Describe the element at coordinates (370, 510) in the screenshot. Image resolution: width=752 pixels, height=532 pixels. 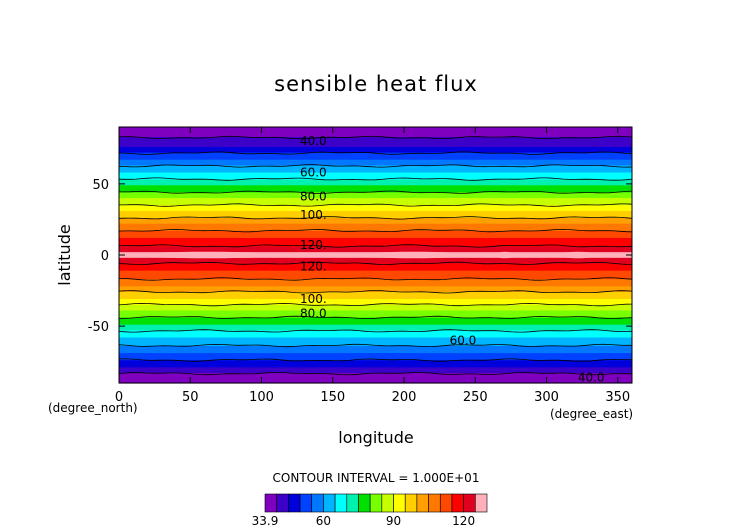
I see `colorbar: 33.9 60 90 120` at that location.